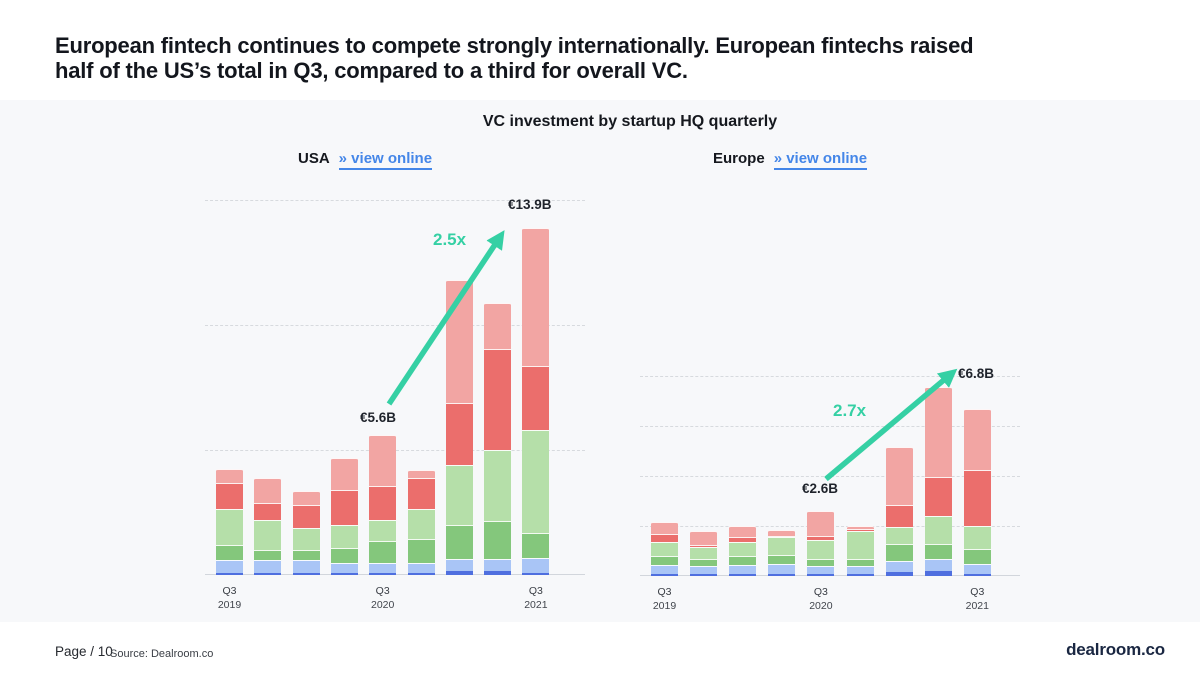 The width and height of the screenshot is (1200, 675). I want to click on usa-gridline-15B, so click(395, 200).